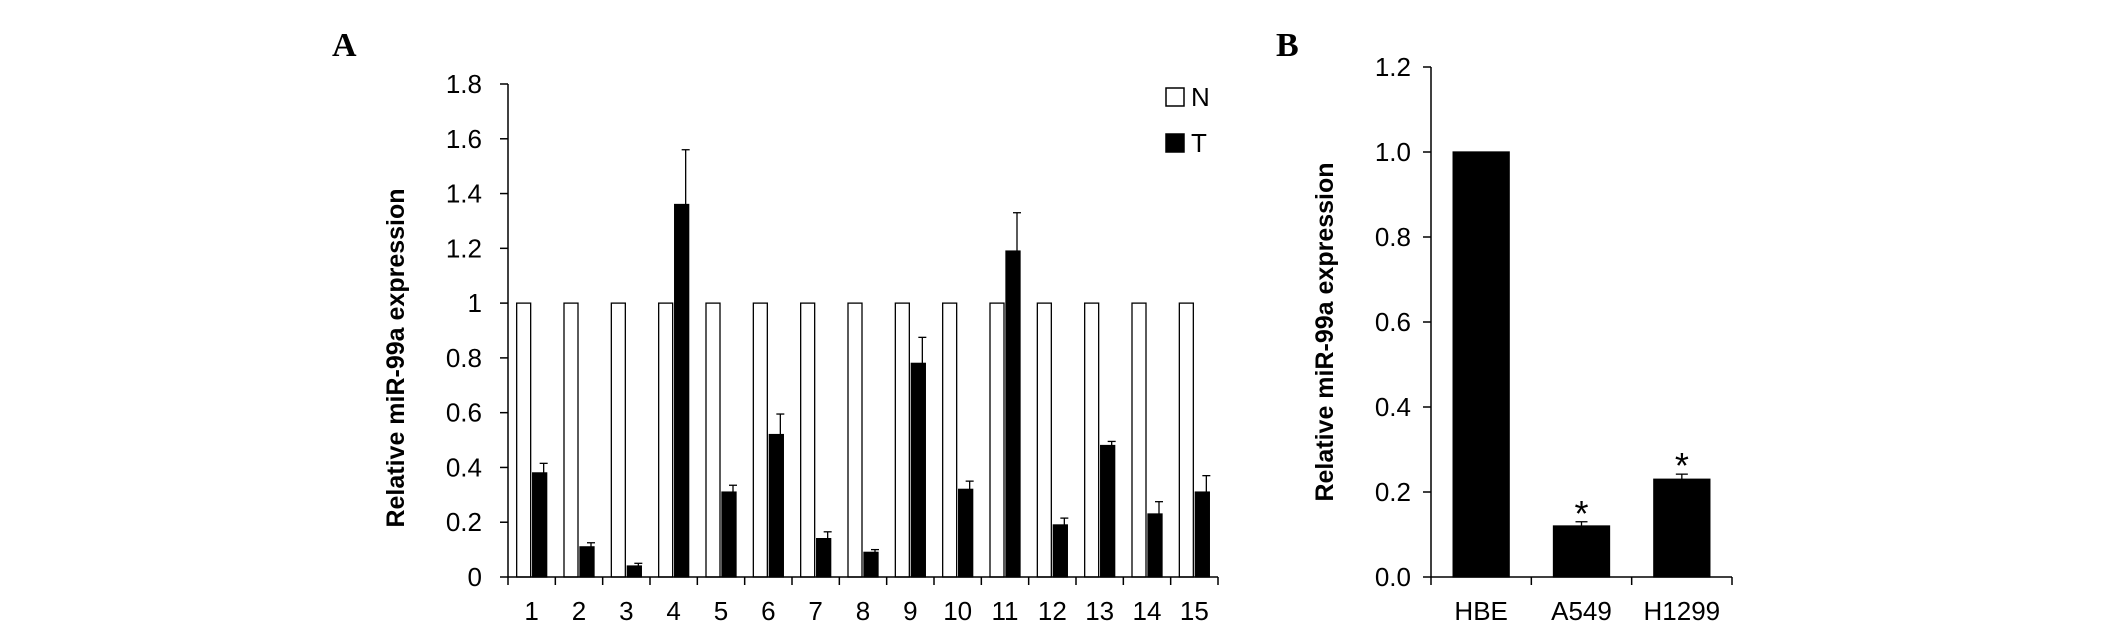  What do you see at coordinates (1581, 611) in the screenshot?
I see `x-tick-label: A549` at bounding box center [1581, 611].